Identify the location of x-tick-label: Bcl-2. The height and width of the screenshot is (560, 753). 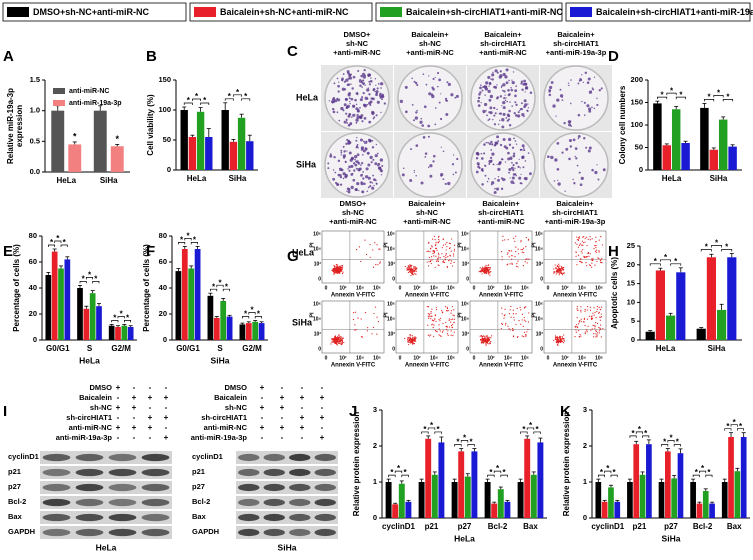
(498, 526).